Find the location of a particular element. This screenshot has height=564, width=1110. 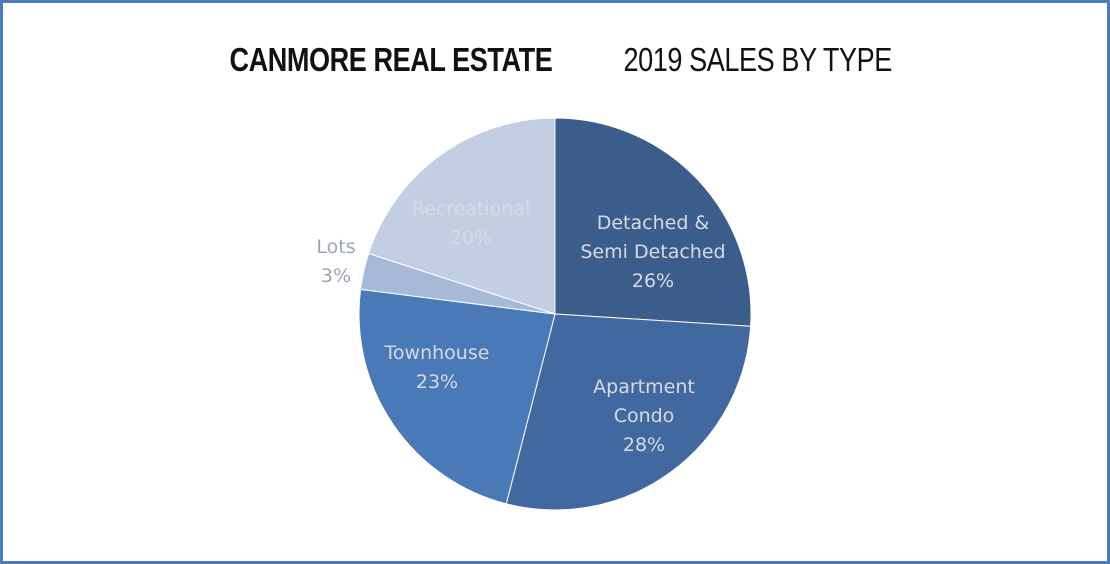

pie-slice-recreational is located at coordinates (461, 216).